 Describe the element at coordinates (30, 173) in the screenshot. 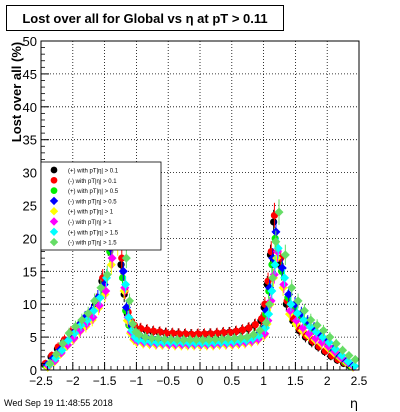

I see `y-tick-label: 30` at that location.